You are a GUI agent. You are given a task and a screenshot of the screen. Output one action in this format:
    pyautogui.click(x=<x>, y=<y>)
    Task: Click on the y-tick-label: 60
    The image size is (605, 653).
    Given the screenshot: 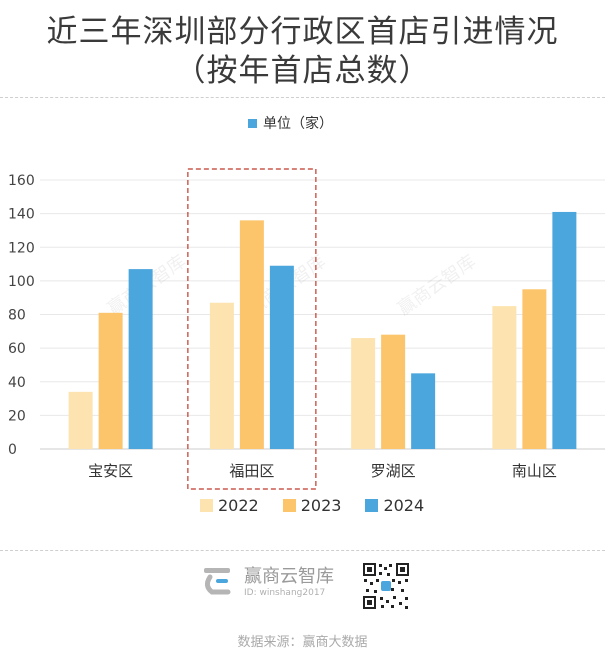 What is the action you would take?
    pyautogui.click(x=17, y=349)
    